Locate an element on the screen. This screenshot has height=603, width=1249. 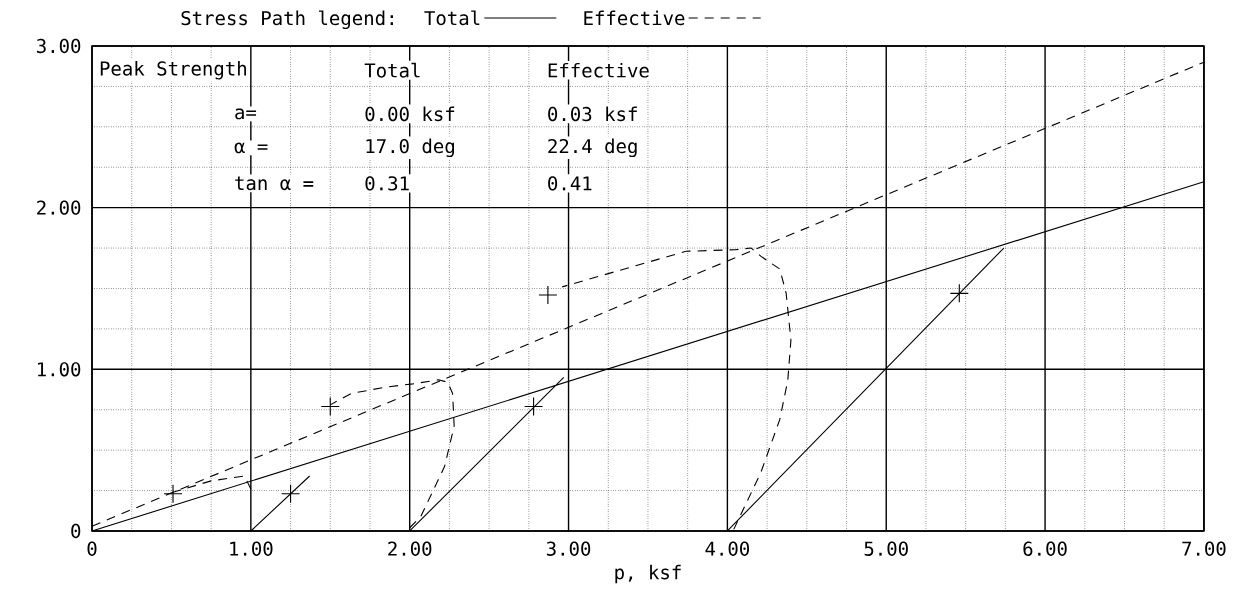
annotation: 0.00 ksf is located at coordinates (410, 114).